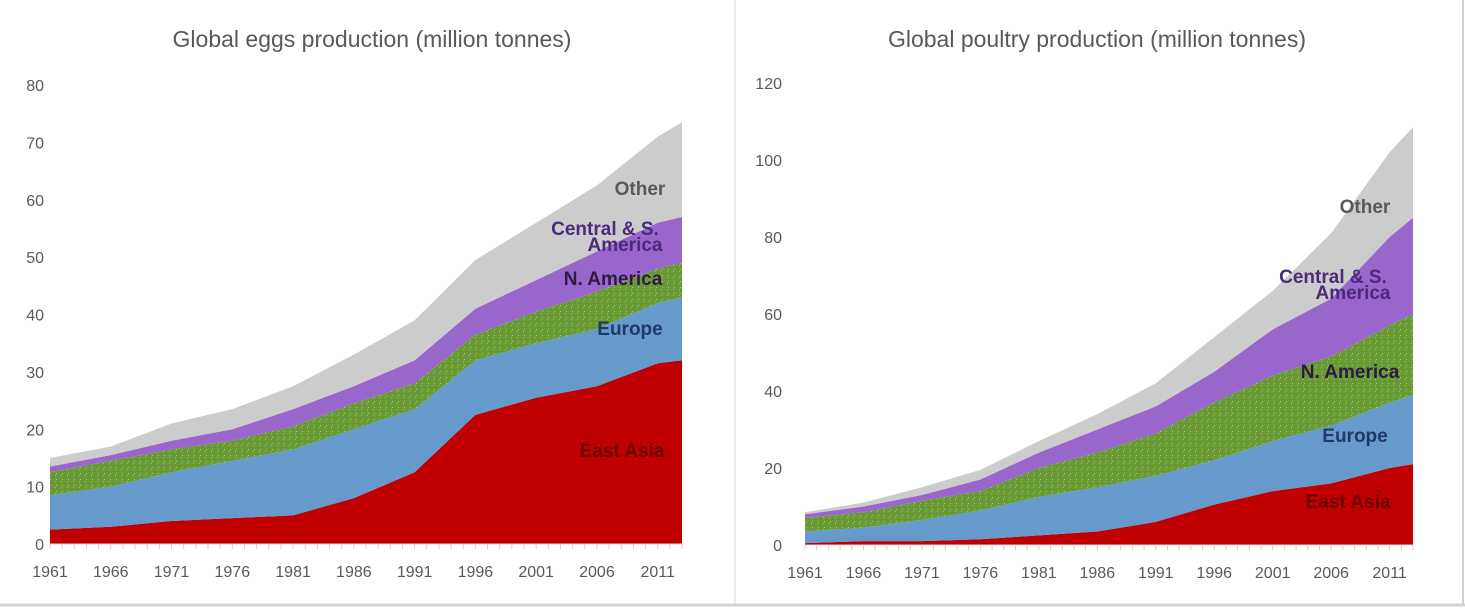  Describe the element at coordinates (768, 84) in the screenshot. I see `y-tick-label: 120` at that location.